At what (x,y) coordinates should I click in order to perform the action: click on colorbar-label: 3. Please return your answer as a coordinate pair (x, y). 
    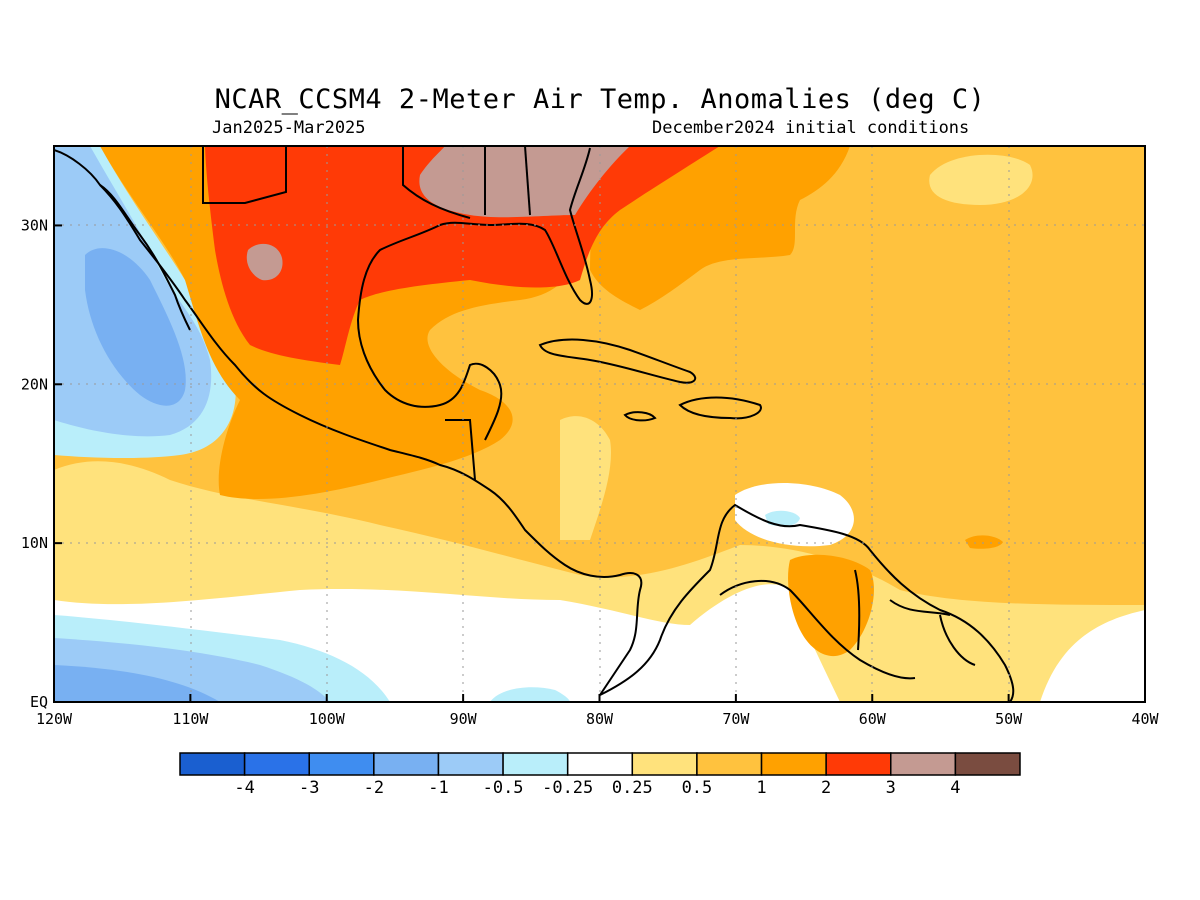
    Looking at the image, I should click on (891, 788).